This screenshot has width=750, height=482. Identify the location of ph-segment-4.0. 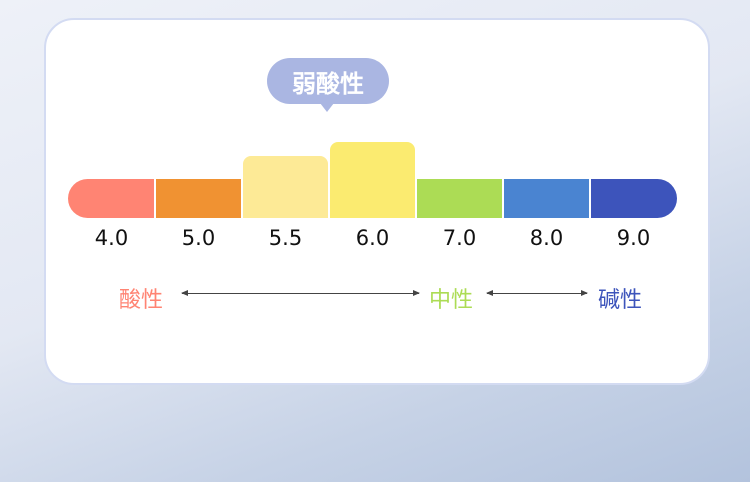
(111, 198).